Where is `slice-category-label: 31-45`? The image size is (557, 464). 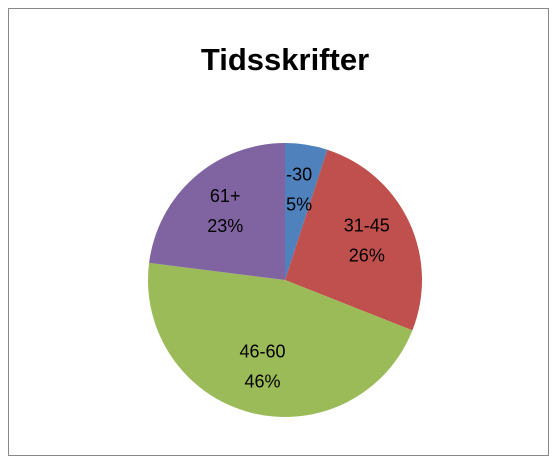
slice-category-label: 31-45 is located at coordinates (367, 225).